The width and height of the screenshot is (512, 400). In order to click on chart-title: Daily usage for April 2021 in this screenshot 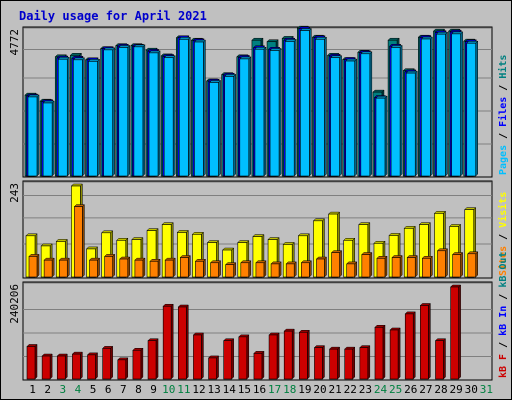, I will do `click(113, 16)`.